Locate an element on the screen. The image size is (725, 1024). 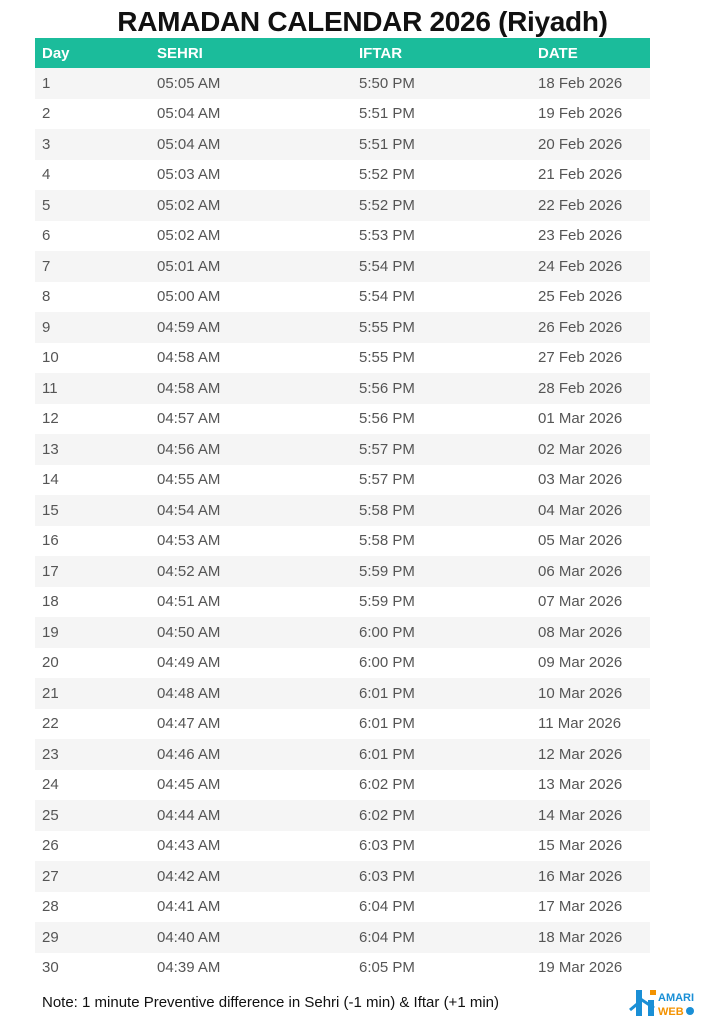
cell-sehri: 04:44 AM is located at coordinates (251, 815).